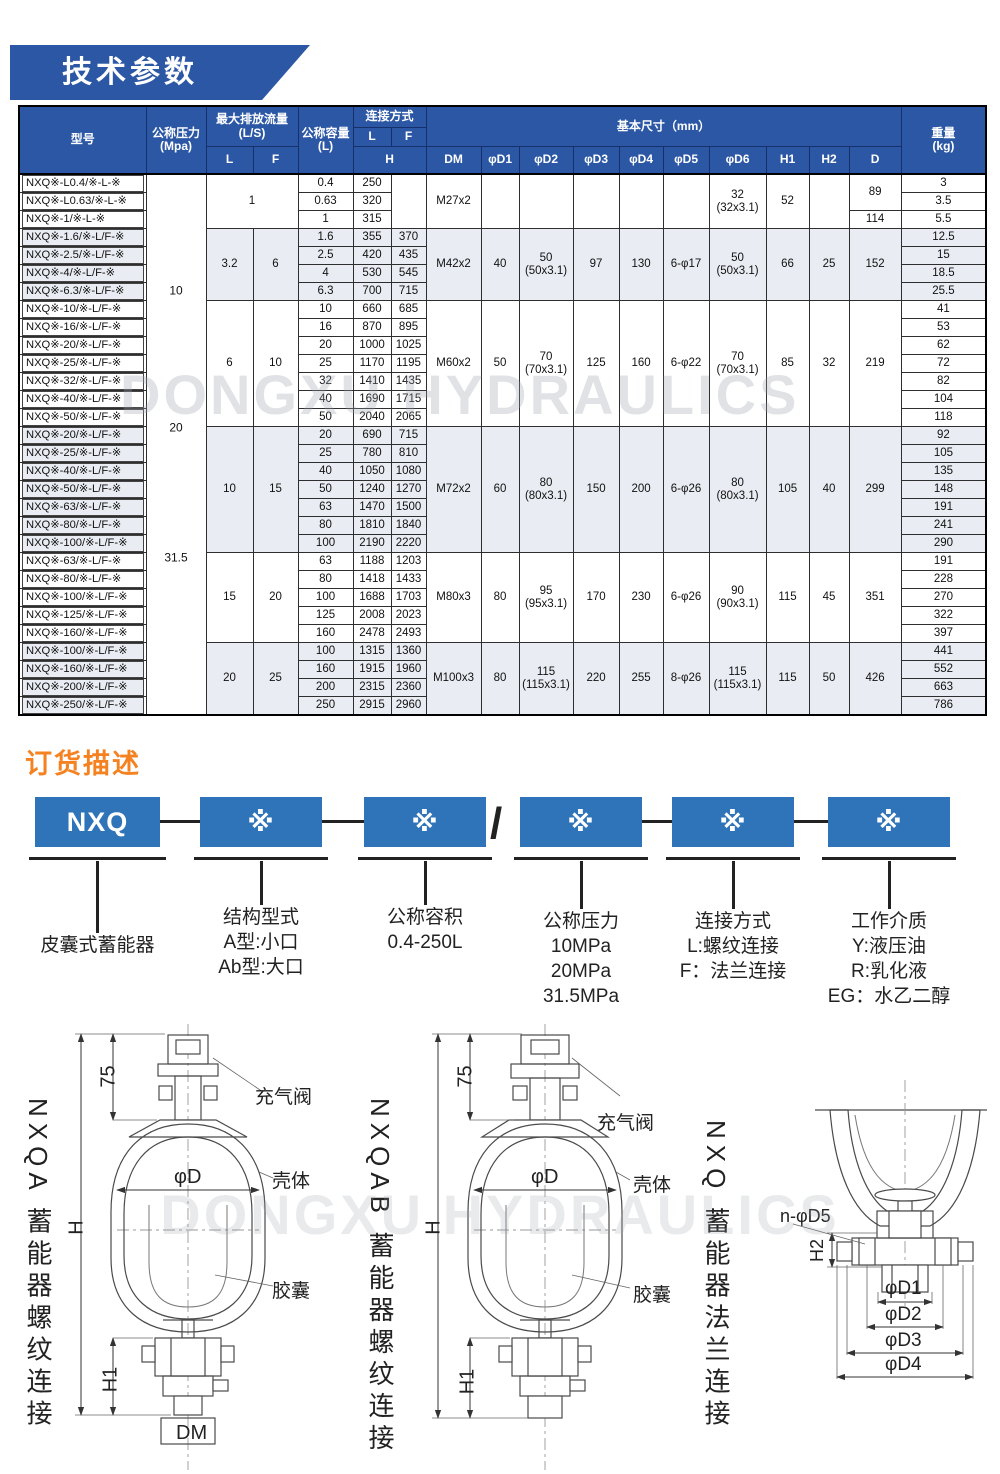 Image resolution: width=1000 pixels, height=1474 pixels. I want to click on col-header-d1: φD1, so click(500, 160).